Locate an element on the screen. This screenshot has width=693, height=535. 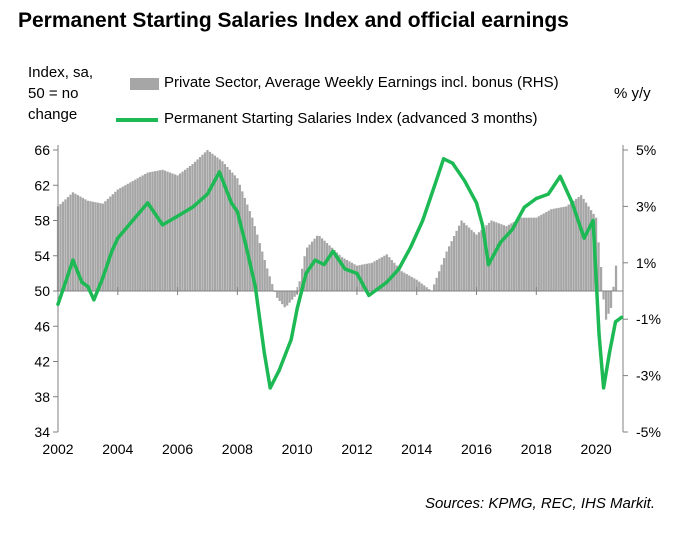
x-axis-tick-label: 2004 is located at coordinates (117, 449).